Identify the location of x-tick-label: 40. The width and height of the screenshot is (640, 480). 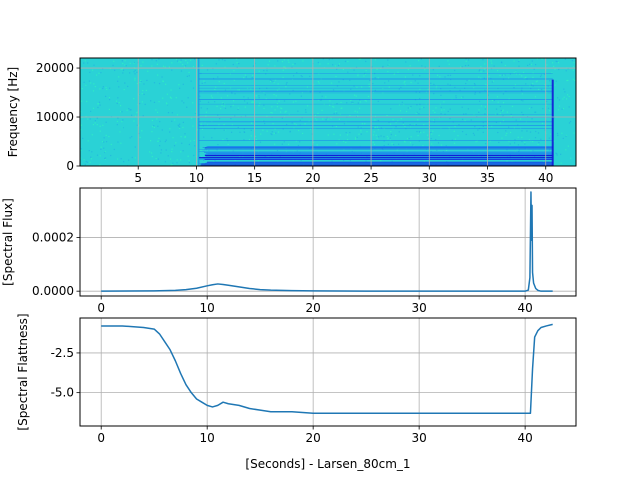
(524, 438).